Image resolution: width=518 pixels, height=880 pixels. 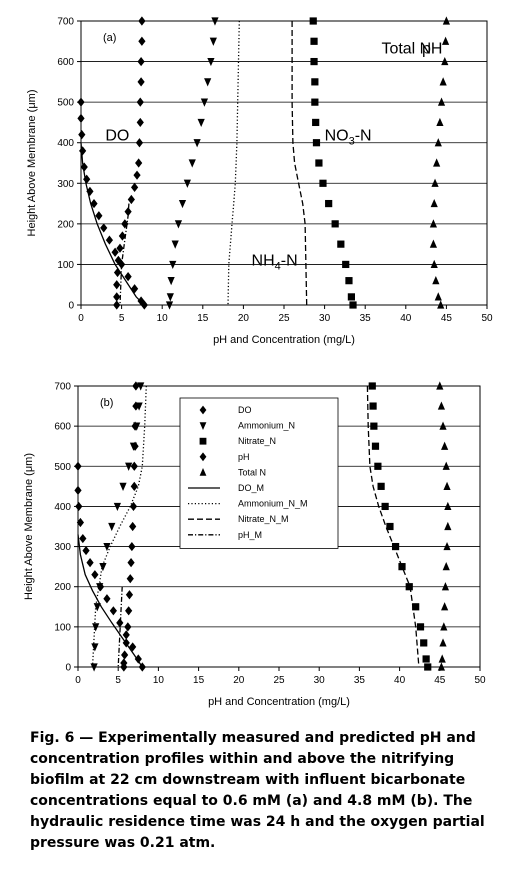 I want to click on series-line-ammonium-n-m, so click(x=233, y=163).